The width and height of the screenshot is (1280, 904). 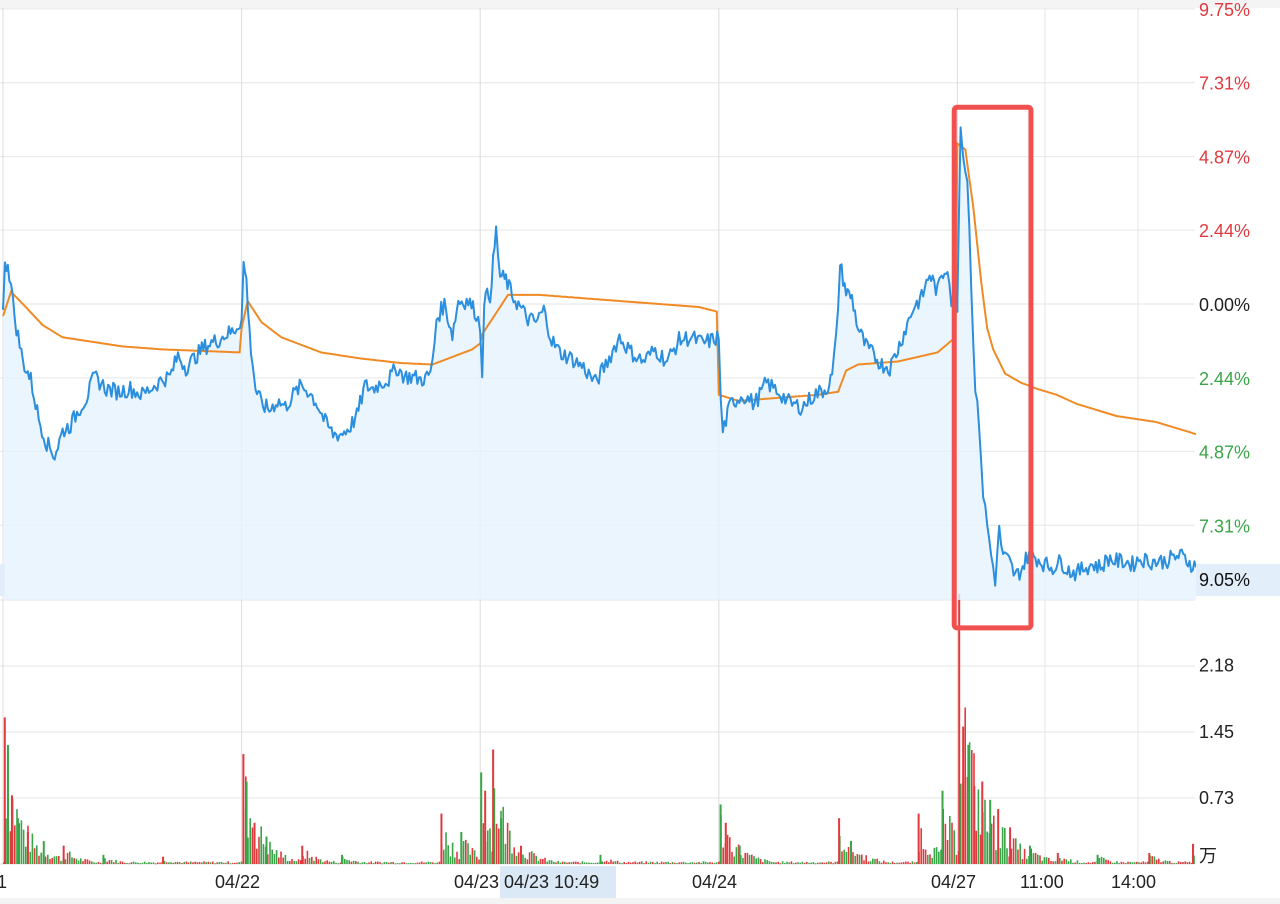 I want to click on date-label: 04/24, so click(x=714, y=882).